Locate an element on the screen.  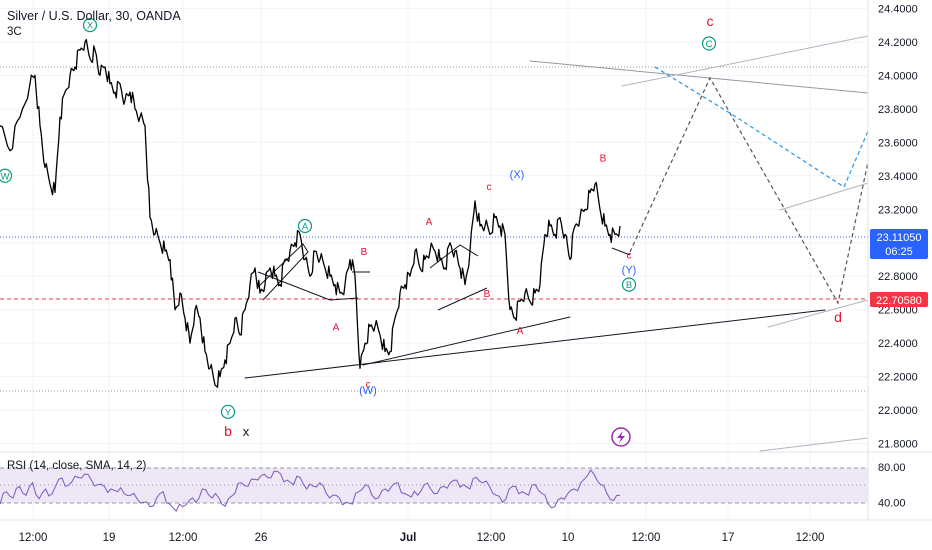
c-marker is located at coordinates (621, 251).